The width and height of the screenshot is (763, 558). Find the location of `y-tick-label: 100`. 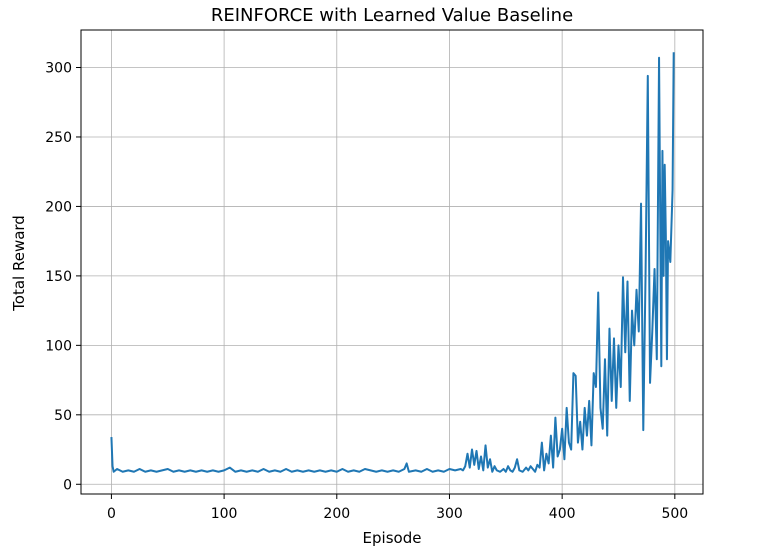

y-tick-label: 100 is located at coordinates (58, 346).